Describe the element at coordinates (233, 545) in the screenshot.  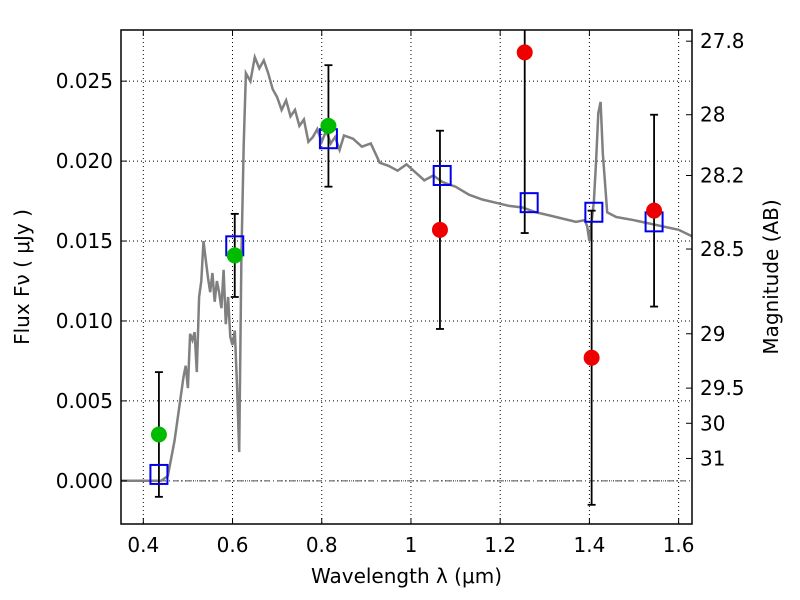
I see `x-tick-label: 0.6` at that location.